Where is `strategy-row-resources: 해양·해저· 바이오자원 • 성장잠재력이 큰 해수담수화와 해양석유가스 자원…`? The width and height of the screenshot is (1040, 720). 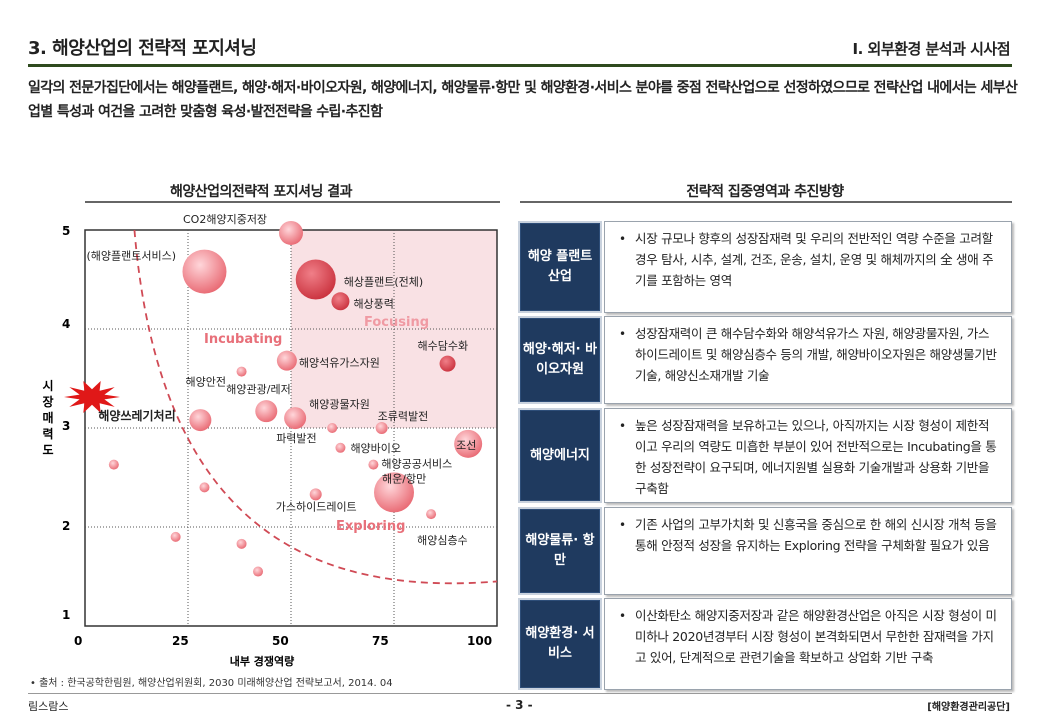 strategy-row-resources: 해양·해저· 바이오자원 • 성장잠재력이 큰 해수담수화와 해양석유가스 자원… is located at coordinates (765, 360).